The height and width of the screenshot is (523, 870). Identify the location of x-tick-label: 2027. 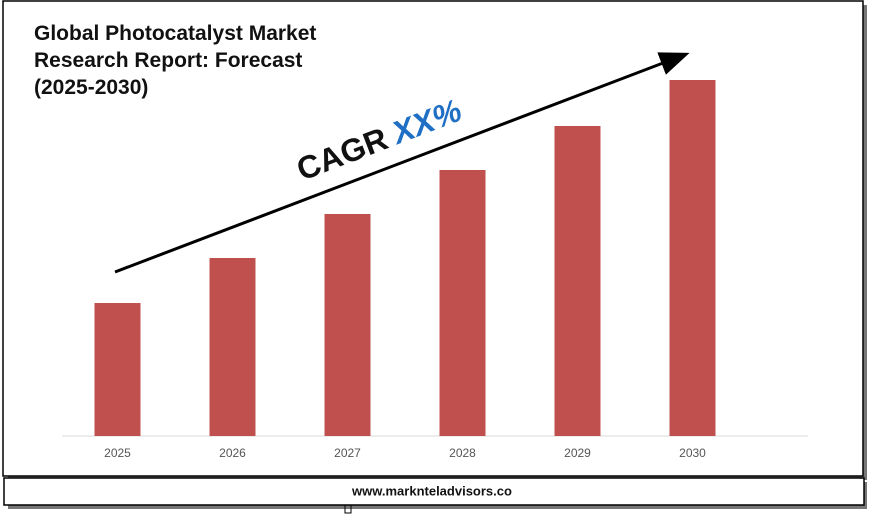
(347, 453).